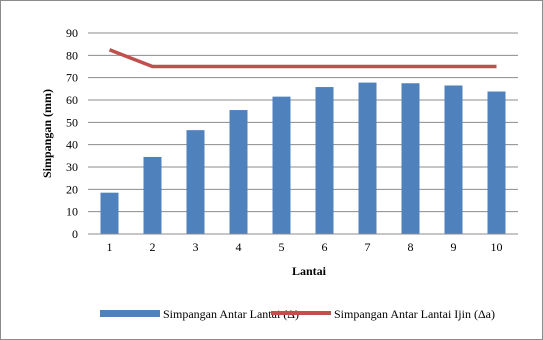  What do you see at coordinates (72, 78) in the screenshot?
I see `y-tick-label: 70` at bounding box center [72, 78].